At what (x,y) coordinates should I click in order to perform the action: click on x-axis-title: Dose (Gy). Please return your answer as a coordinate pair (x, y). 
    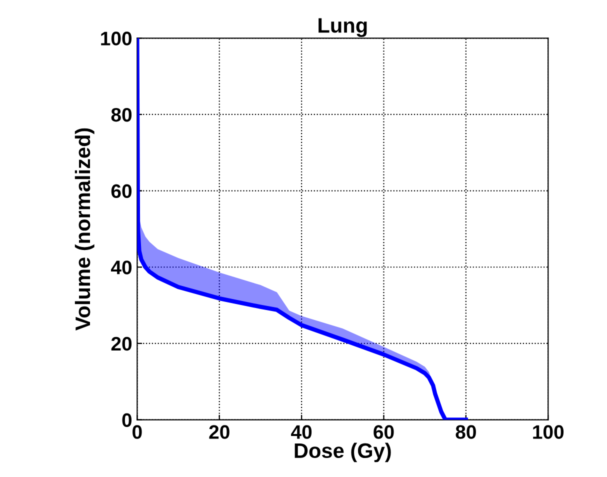
    Looking at the image, I should click on (342, 452).